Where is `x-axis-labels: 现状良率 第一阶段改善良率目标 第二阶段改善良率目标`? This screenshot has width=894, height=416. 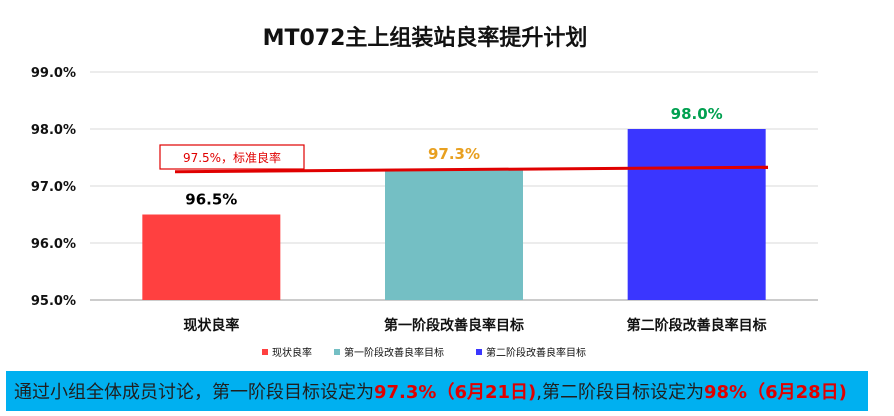
x-axis-labels: 现状良率 第一阶段改善良率目标 第二阶段改善良率目标 is located at coordinates (474, 325).